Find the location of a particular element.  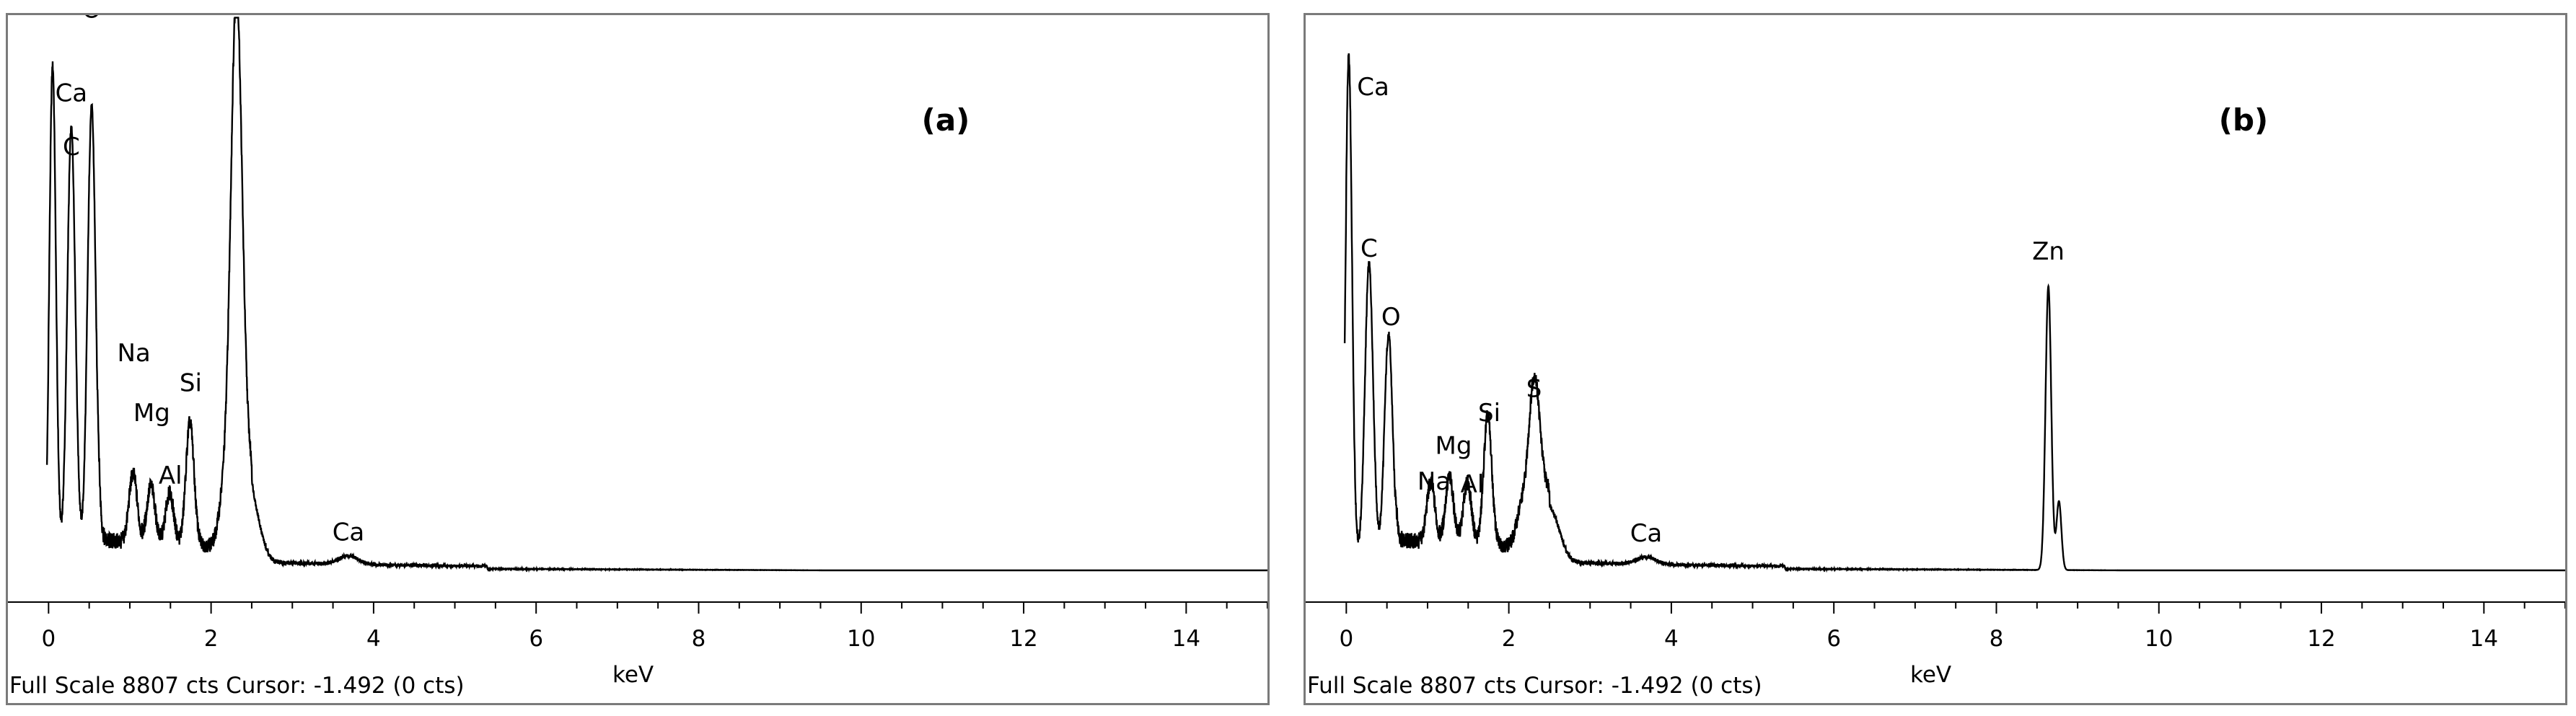

panel-label: (a) is located at coordinates (946, 120).